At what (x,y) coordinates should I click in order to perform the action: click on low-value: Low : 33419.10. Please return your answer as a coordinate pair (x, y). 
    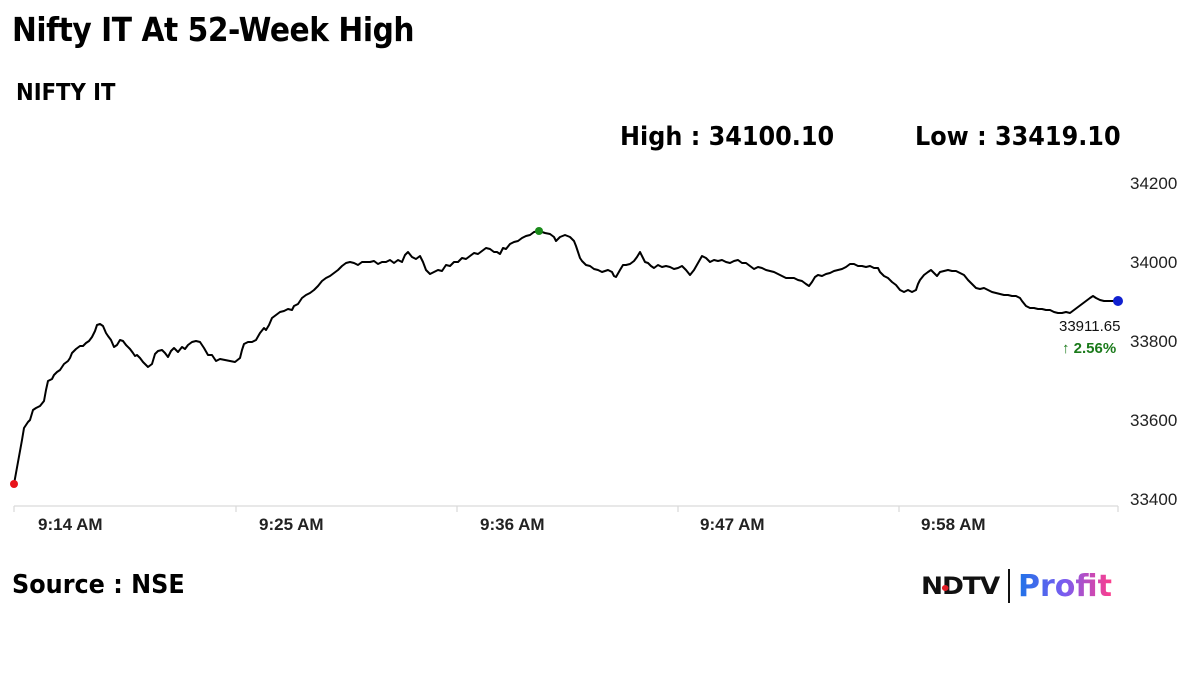
    Looking at the image, I should click on (1018, 137).